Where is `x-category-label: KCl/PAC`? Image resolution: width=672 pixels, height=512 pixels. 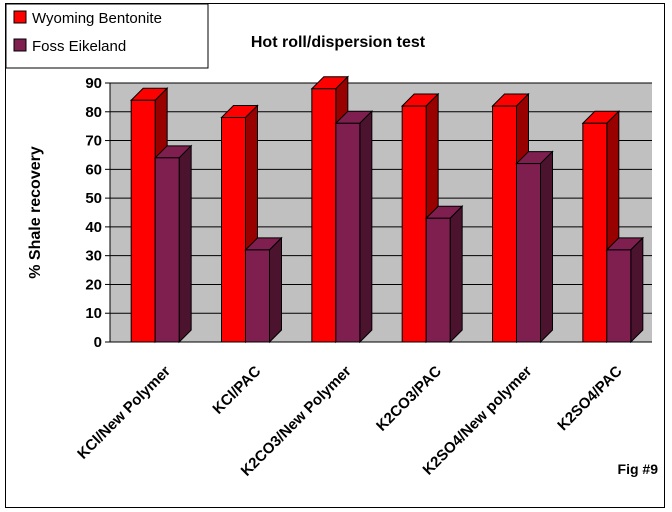
x-category-label: KCl/PAC is located at coordinates (236, 390).